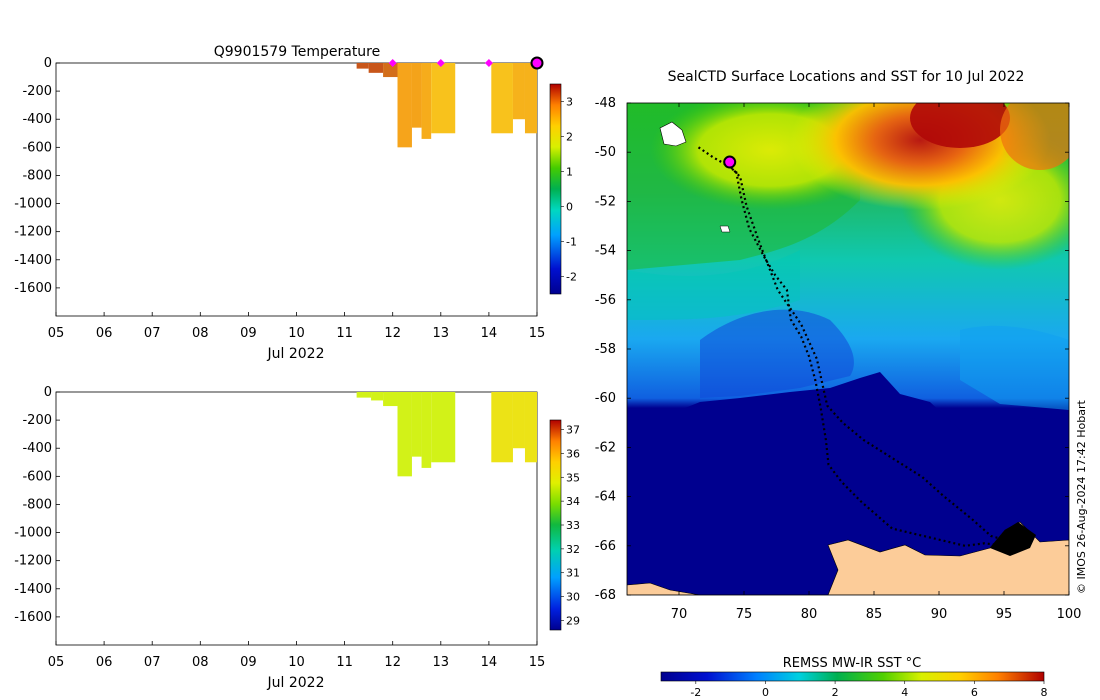  I want to click on date-tick-label: 06, so click(104, 333).